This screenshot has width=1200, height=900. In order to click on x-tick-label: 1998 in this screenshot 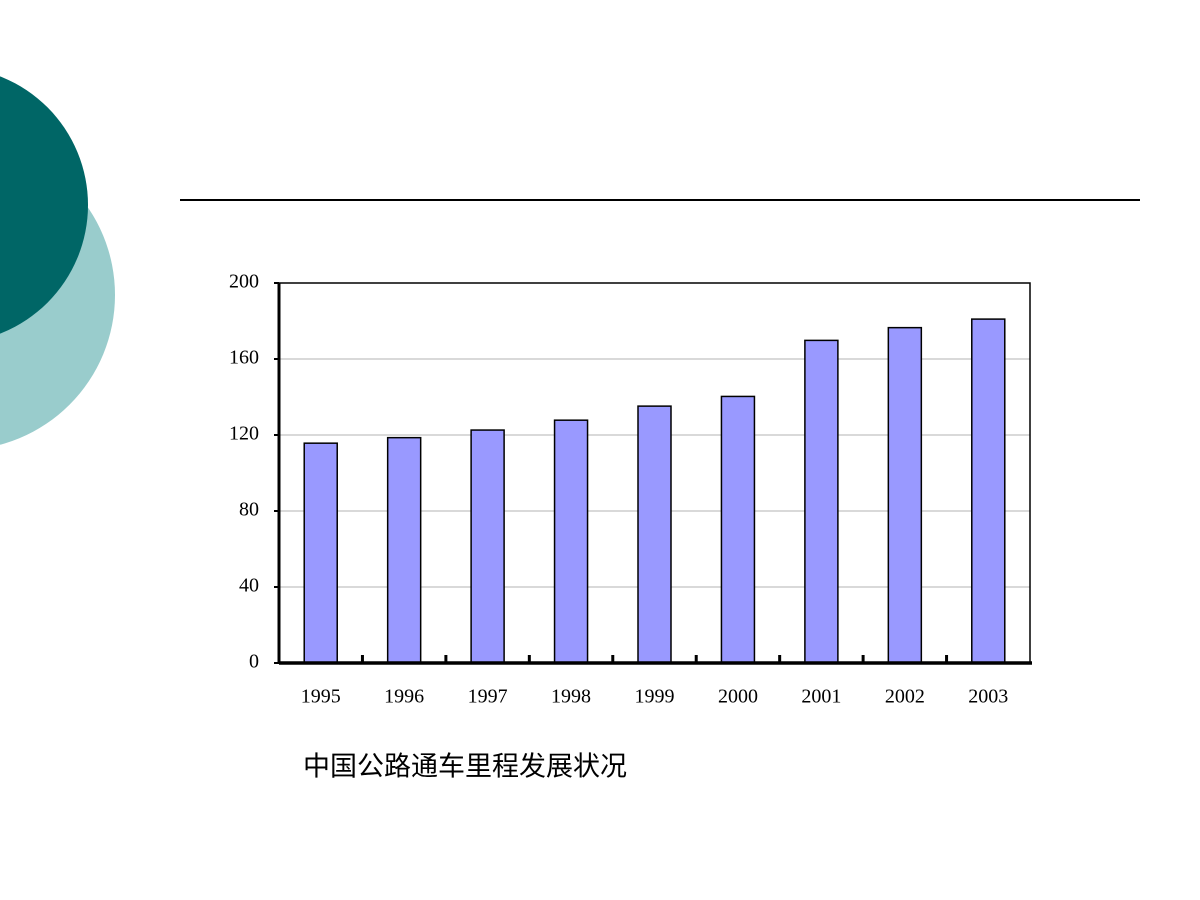, I will do `click(571, 697)`.